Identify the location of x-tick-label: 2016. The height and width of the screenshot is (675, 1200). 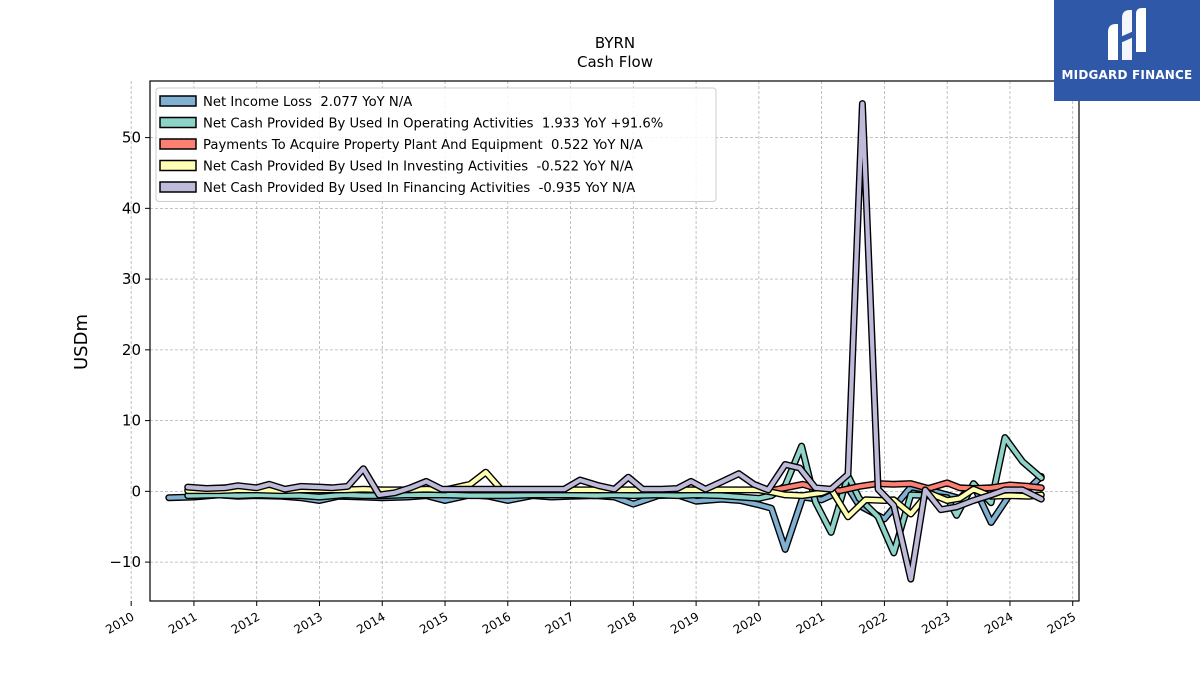
(496, 622).